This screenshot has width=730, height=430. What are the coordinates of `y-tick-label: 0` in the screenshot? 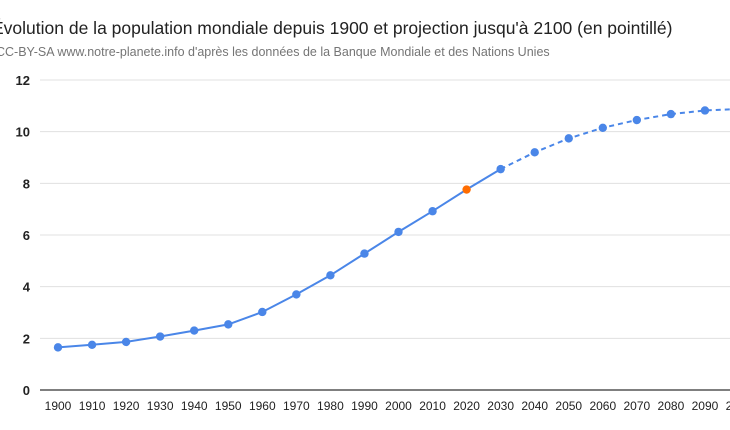 It's located at (26, 390).